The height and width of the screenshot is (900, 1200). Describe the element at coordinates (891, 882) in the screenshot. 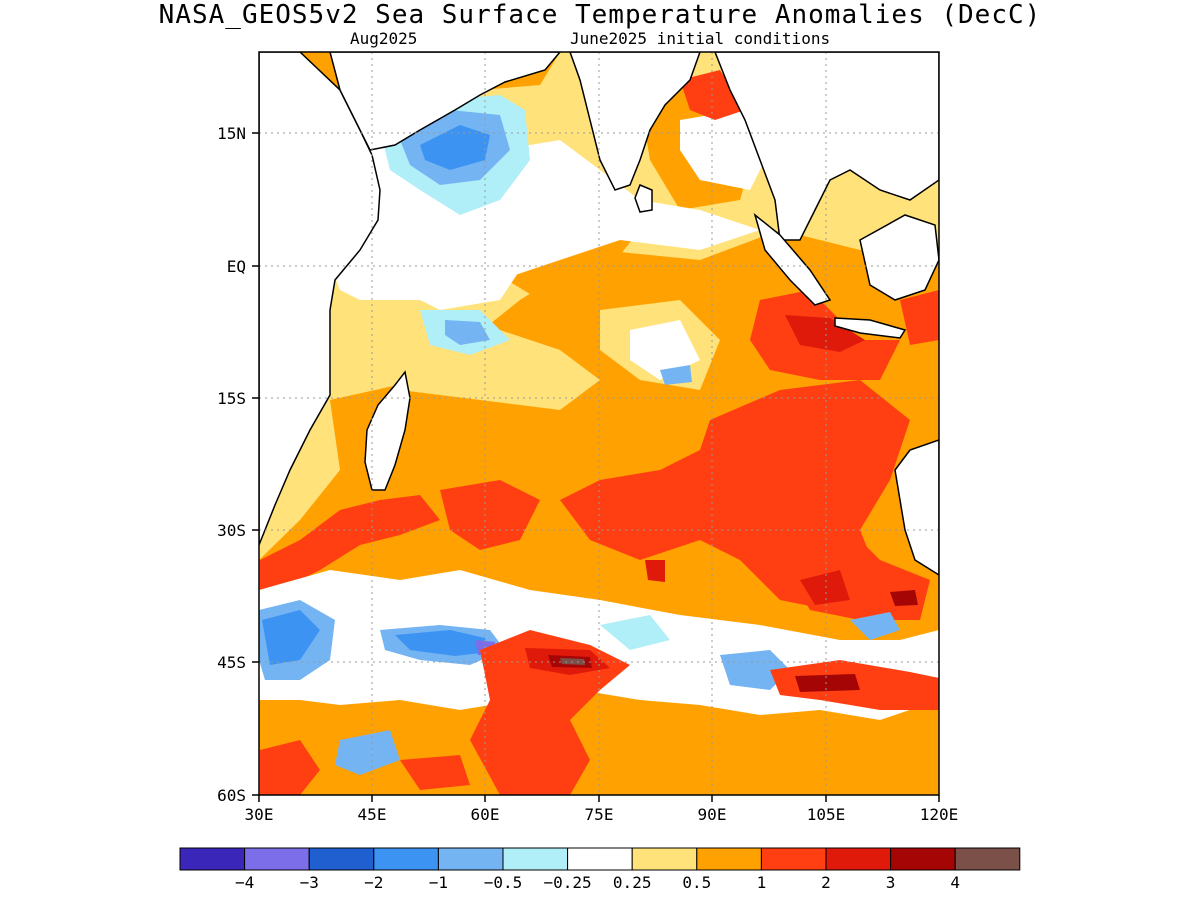

I see `colorbar-label: 3` at that location.